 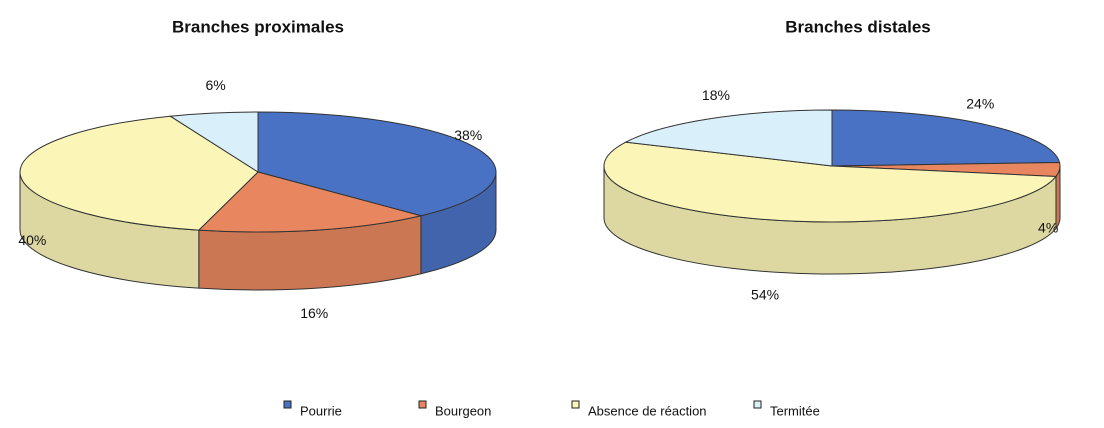 What do you see at coordinates (716, 95) in the screenshot?
I see `data-label: 18%` at bounding box center [716, 95].